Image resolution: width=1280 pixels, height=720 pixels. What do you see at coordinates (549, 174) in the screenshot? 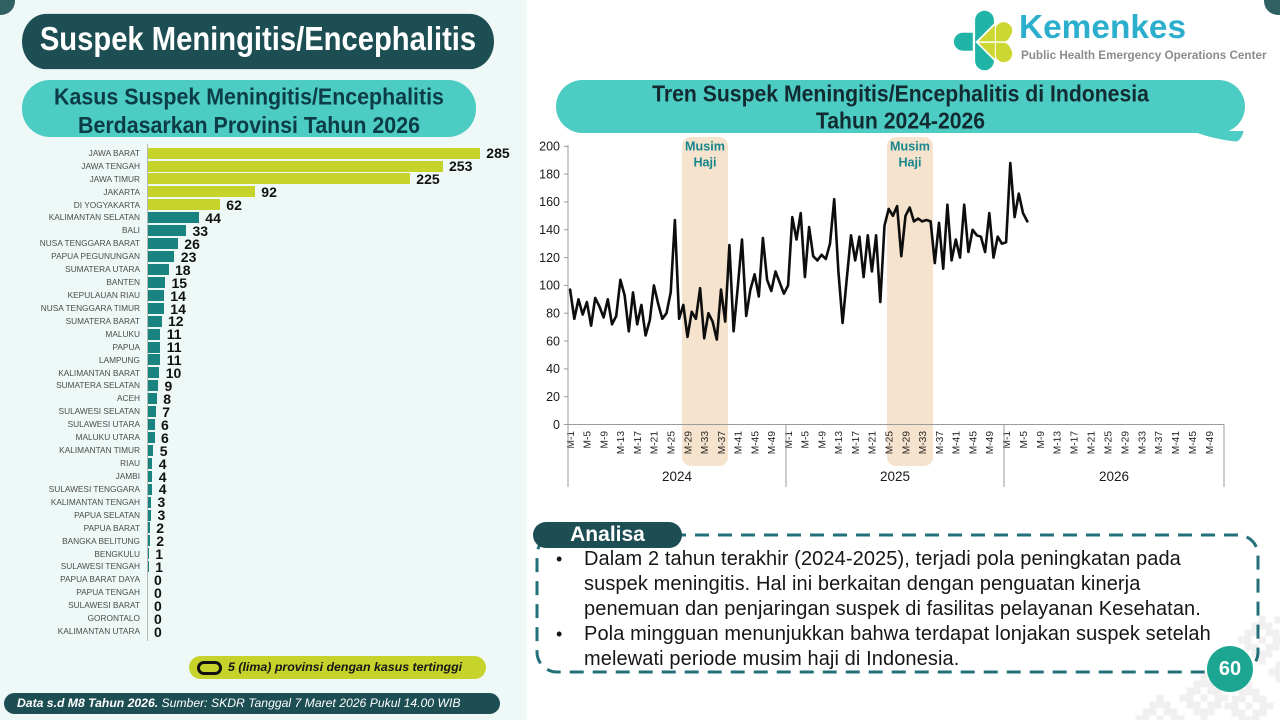
I see `svg-text: 180` at bounding box center [549, 174].